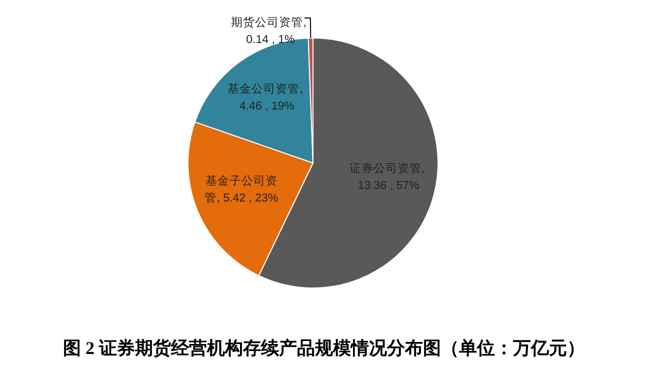 The height and width of the screenshot is (365, 649). I want to click on slice-label: 基金子公司资管, 5.42 , 23%, so click(241, 189).